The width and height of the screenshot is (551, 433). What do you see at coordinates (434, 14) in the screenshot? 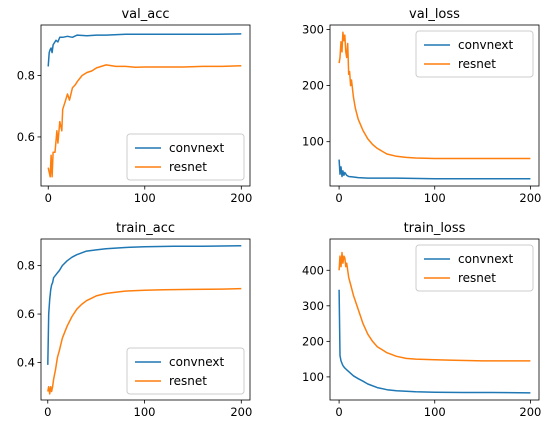
I see `panel-title-val-loss: val_loss` at bounding box center [434, 14].